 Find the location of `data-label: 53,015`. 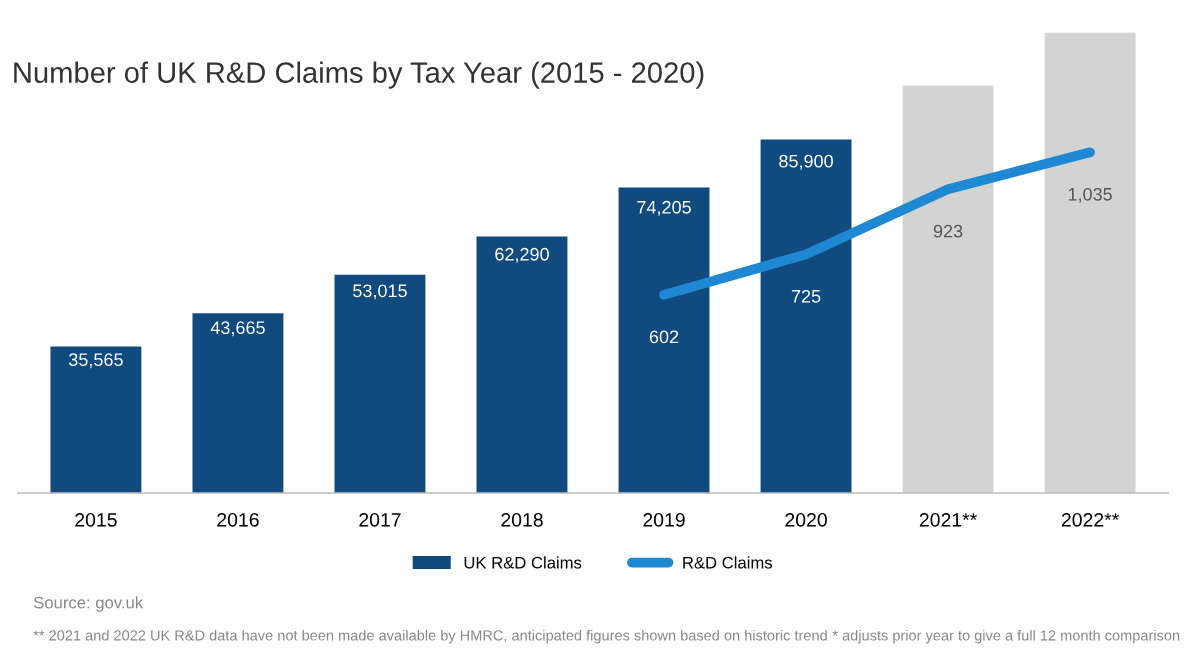

data-label: 53,015 is located at coordinates (380, 292).